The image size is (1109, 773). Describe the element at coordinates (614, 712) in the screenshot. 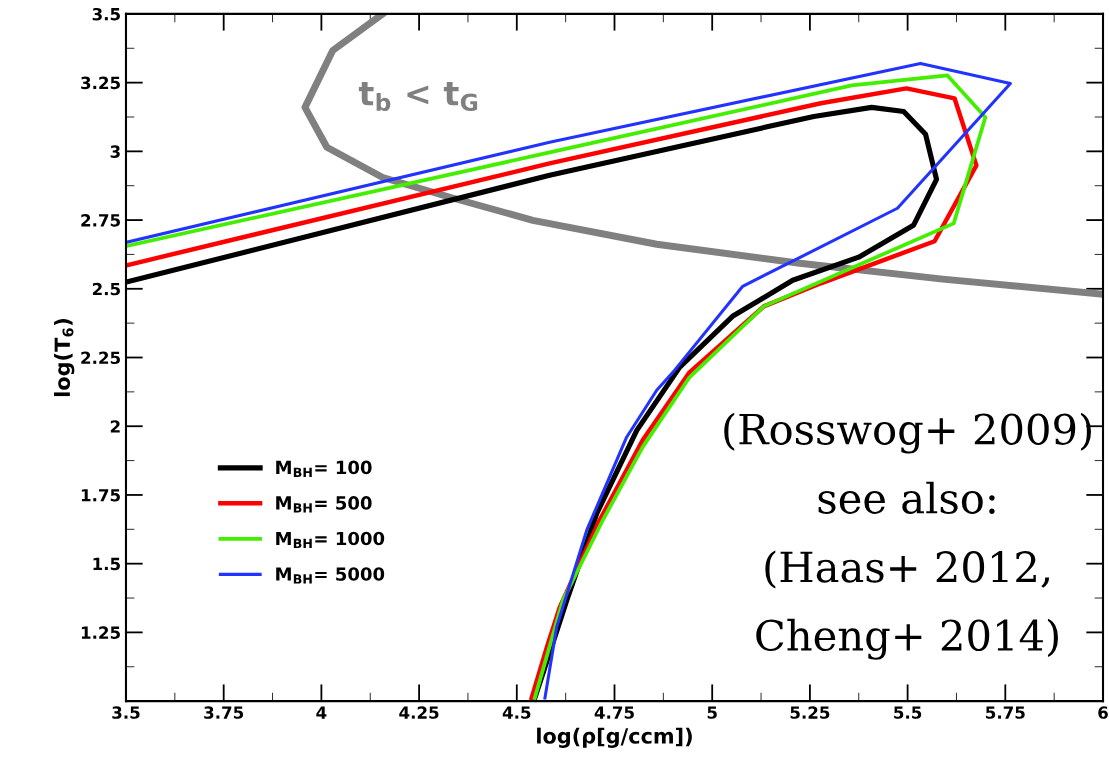

I see `x-tick-label: 4.75` at that location.